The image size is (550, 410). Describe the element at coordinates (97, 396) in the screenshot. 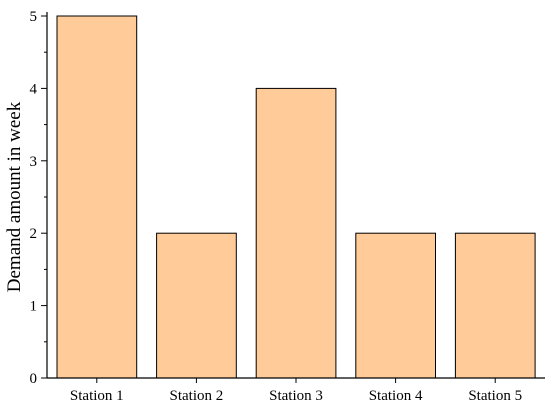

I see `x-tick-label-1: Station 1` at that location.